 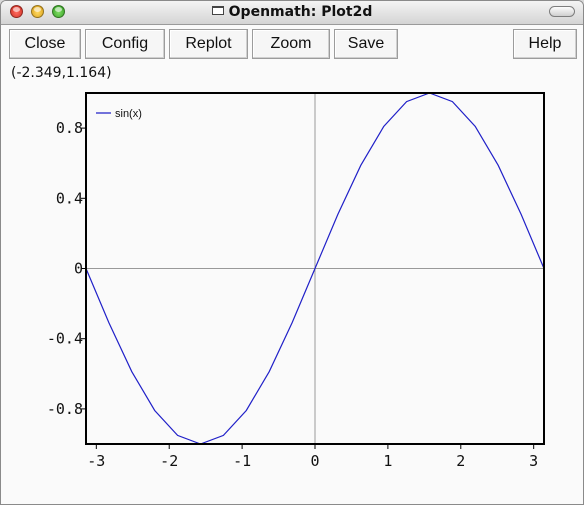 What do you see at coordinates (128, 114) in the screenshot?
I see `legend-label-sin: sin(x)` at bounding box center [128, 114].